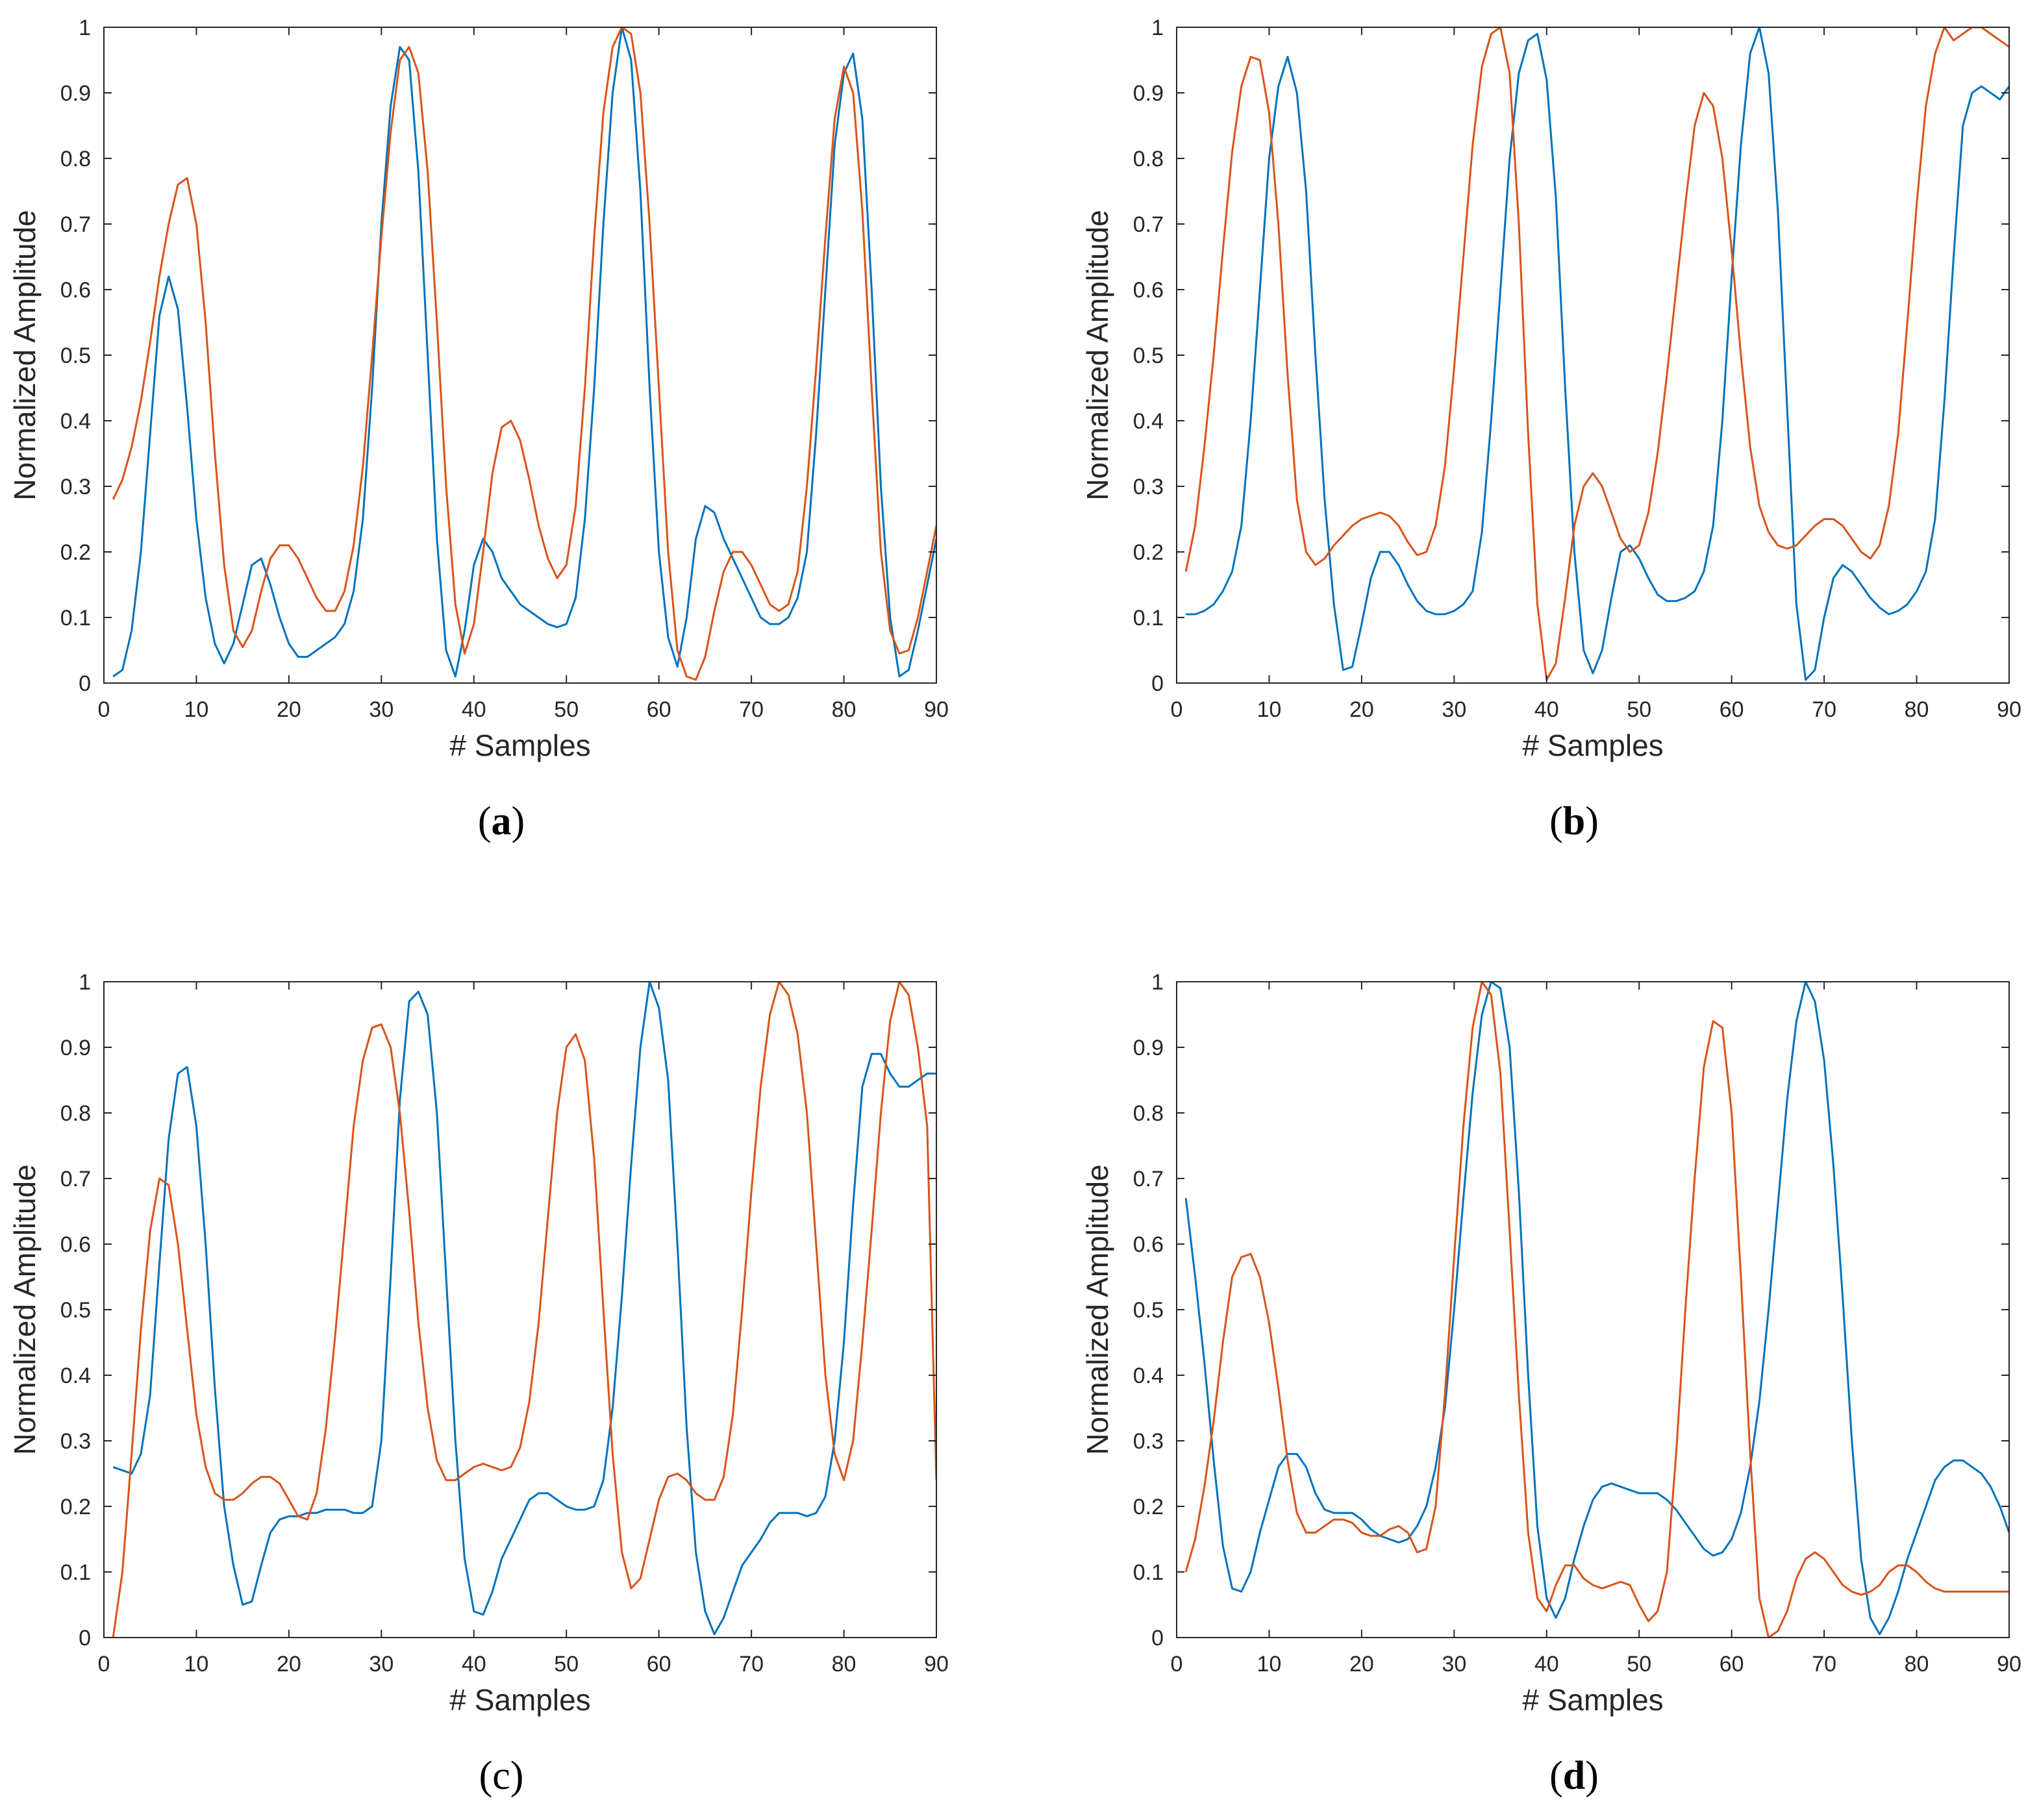 The image size is (2039, 1820). What do you see at coordinates (75, 1114) in the screenshot?
I see `y-tick-label-c: 0.8` at bounding box center [75, 1114].